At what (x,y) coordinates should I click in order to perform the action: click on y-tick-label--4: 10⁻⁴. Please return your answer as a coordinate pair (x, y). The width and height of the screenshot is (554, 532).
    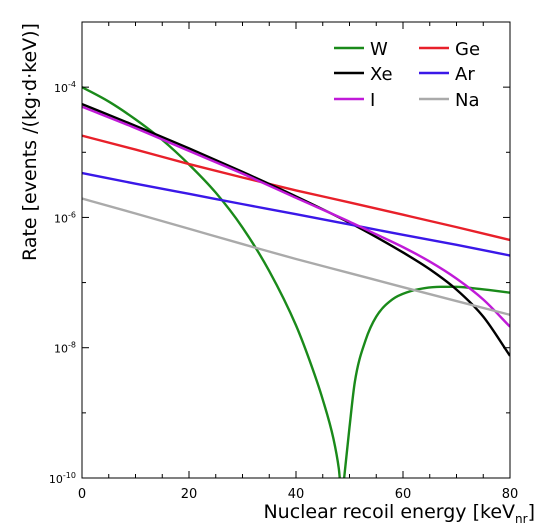
    Looking at the image, I should click on (65, 87).